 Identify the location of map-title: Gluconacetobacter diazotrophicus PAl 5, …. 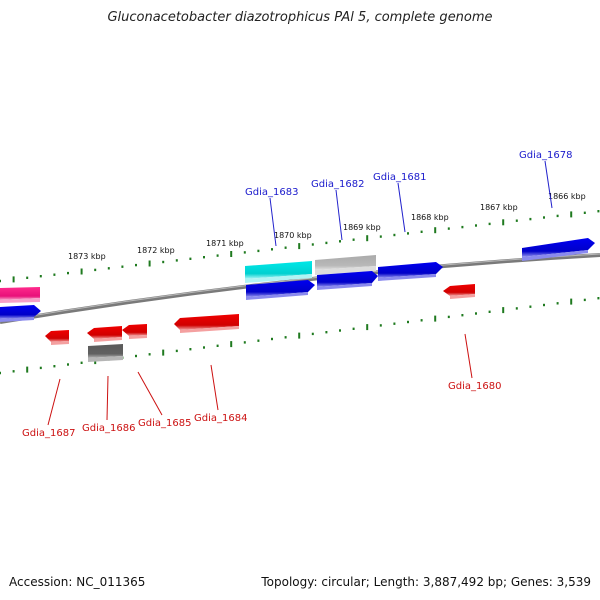
(300, 17).